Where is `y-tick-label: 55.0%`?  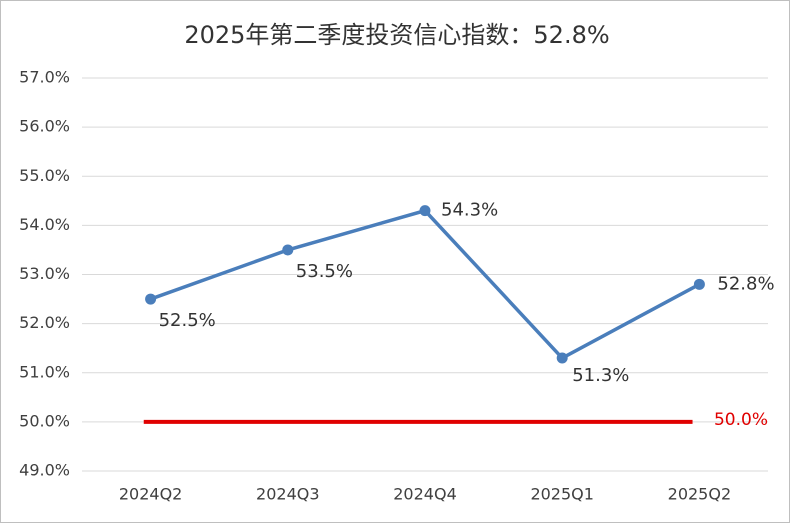 y-tick-label: 55.0% is located at coordinates (44, 175).